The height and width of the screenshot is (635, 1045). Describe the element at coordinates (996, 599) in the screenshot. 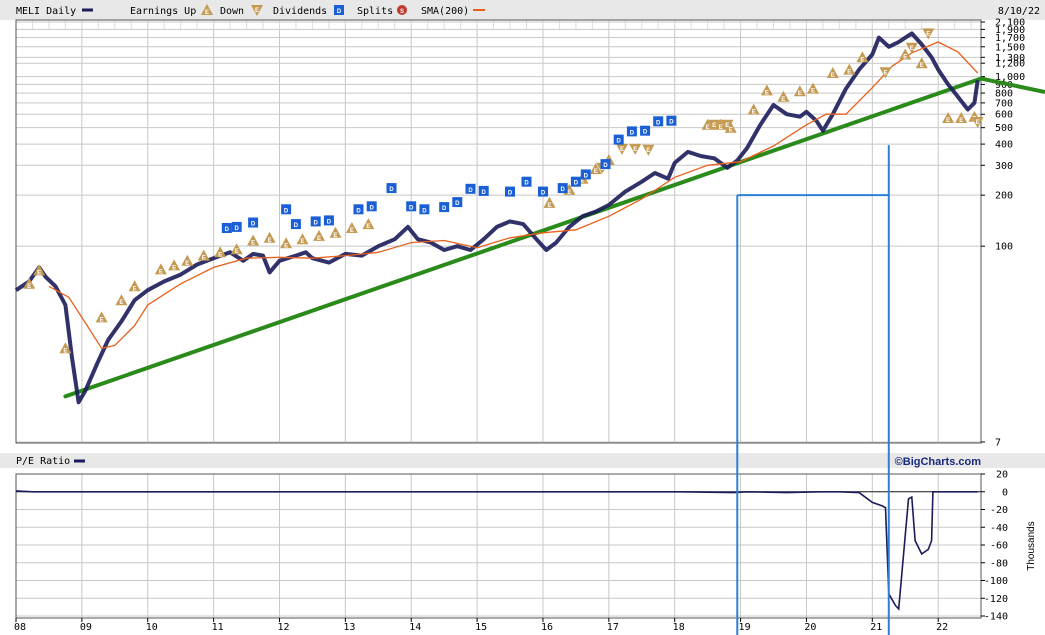

I see `pe-tick-label: -120` at that location.